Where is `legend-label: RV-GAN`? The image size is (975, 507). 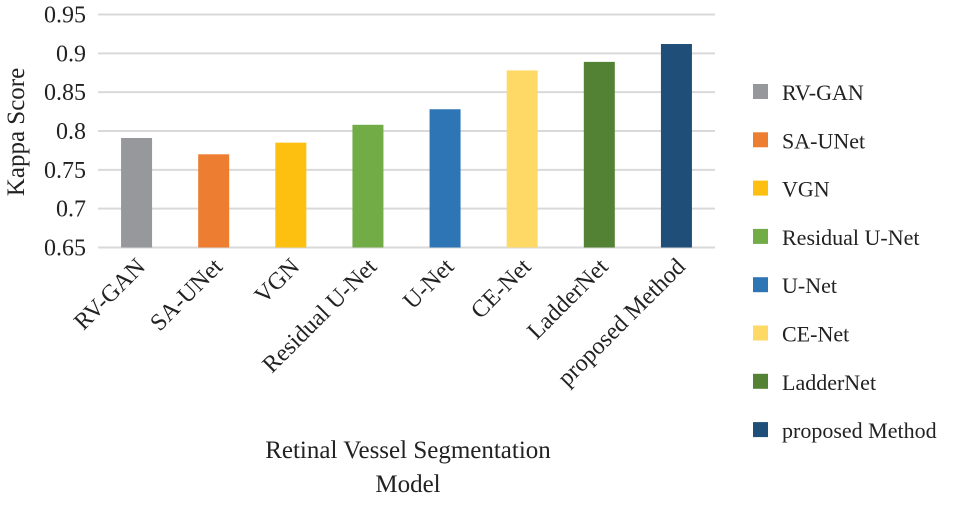
legend-label: RV-GAN is located at coordinates (823, 92).